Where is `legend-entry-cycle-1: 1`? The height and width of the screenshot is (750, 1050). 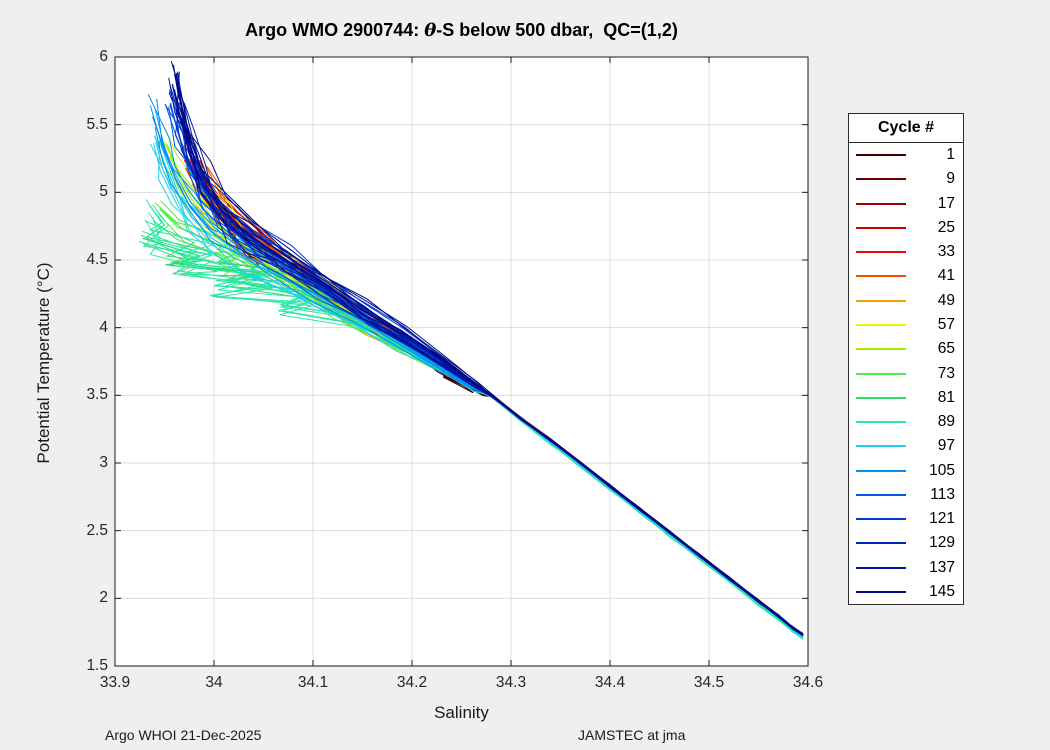
legend-entry-cycle-1: 1 is located at coordinates (906, 155).